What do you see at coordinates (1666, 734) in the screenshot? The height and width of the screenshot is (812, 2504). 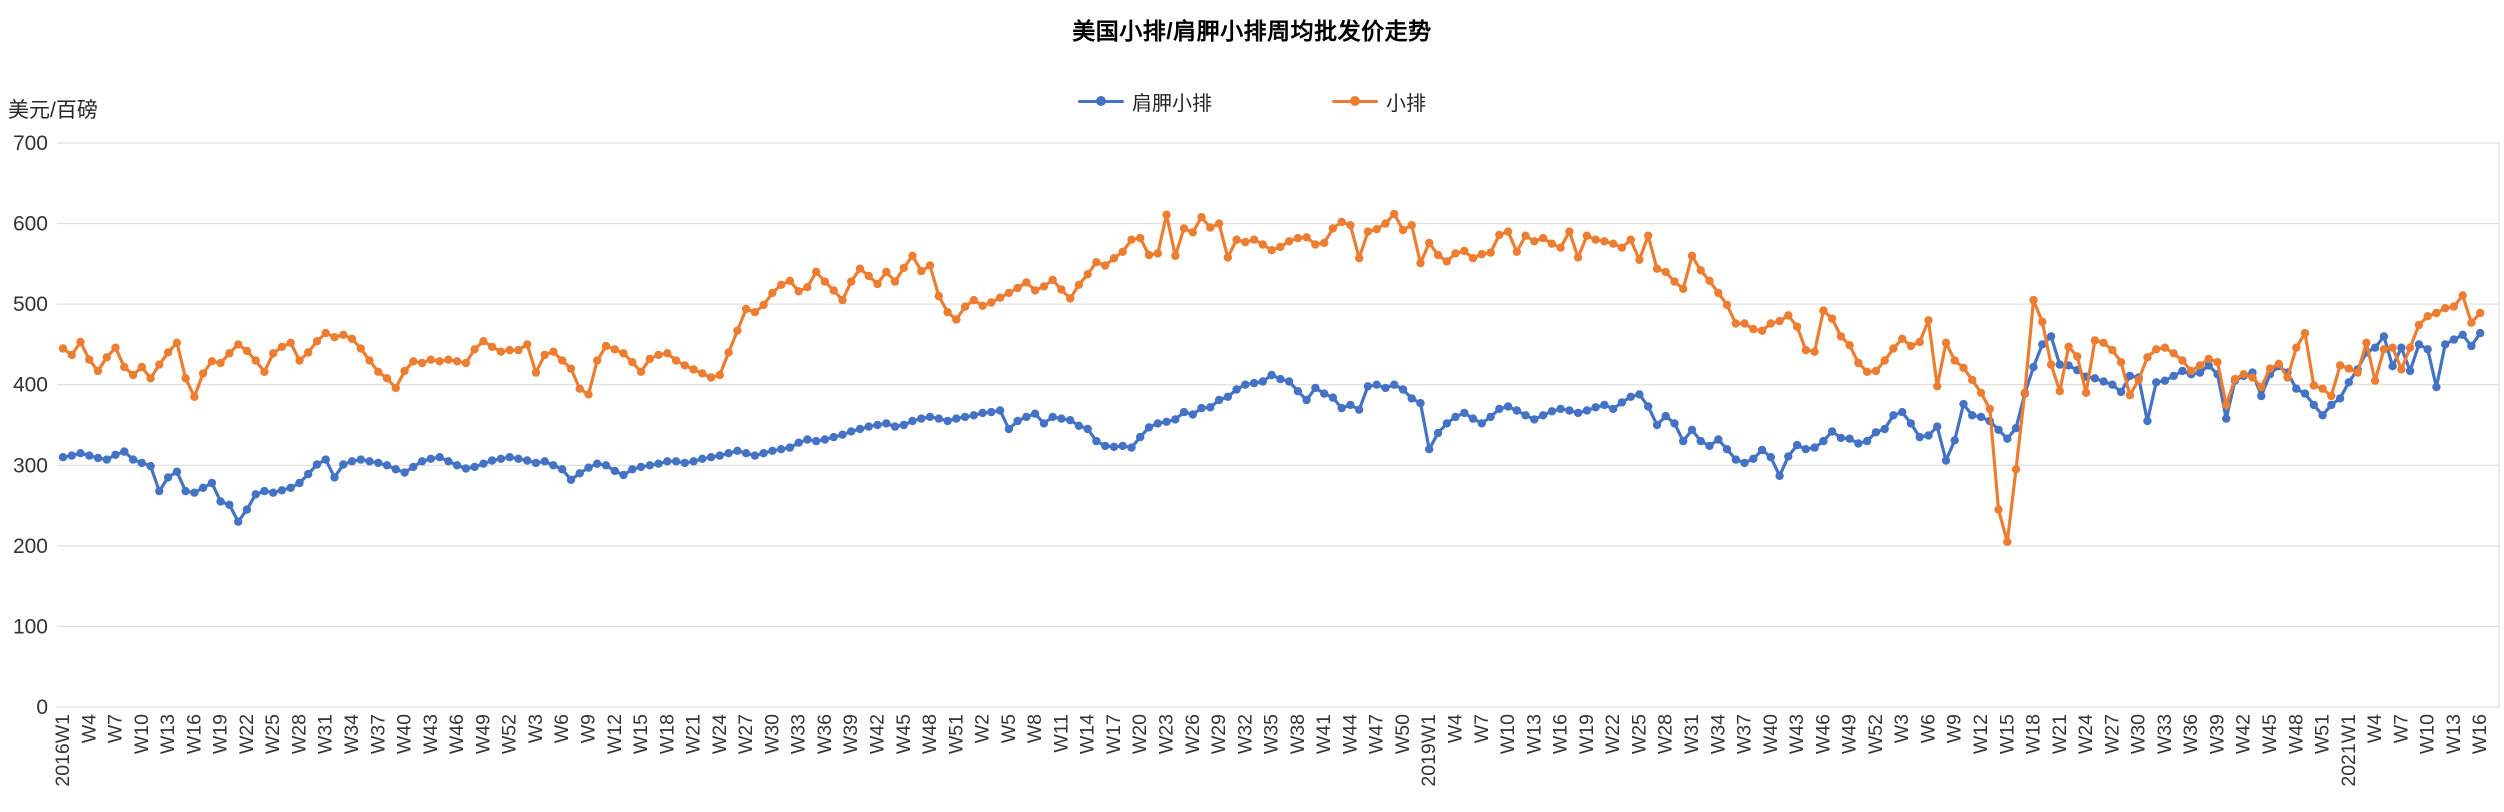 I see `x-axis-tick-label: W28` at bounding box center [1666, 734].